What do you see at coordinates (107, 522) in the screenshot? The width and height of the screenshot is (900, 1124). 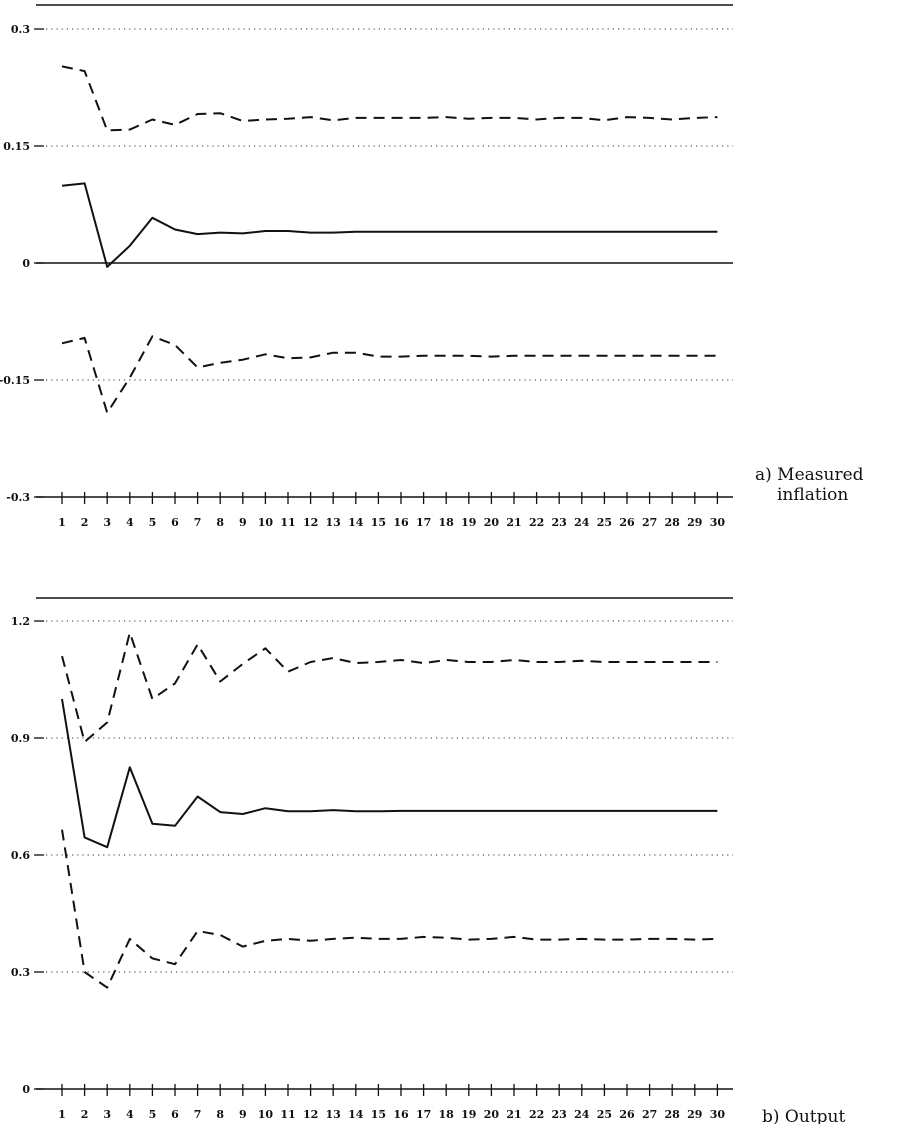 I see `panel-a-x-tick-label: 3` at bounding box center [107, 522].